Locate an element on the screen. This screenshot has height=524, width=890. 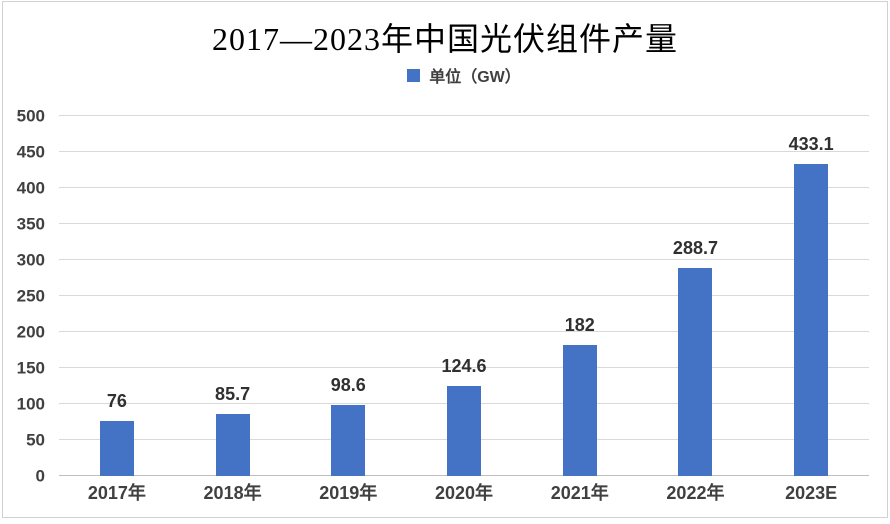
x-tick-label: 2019年 is located at coordinates (348, 493).